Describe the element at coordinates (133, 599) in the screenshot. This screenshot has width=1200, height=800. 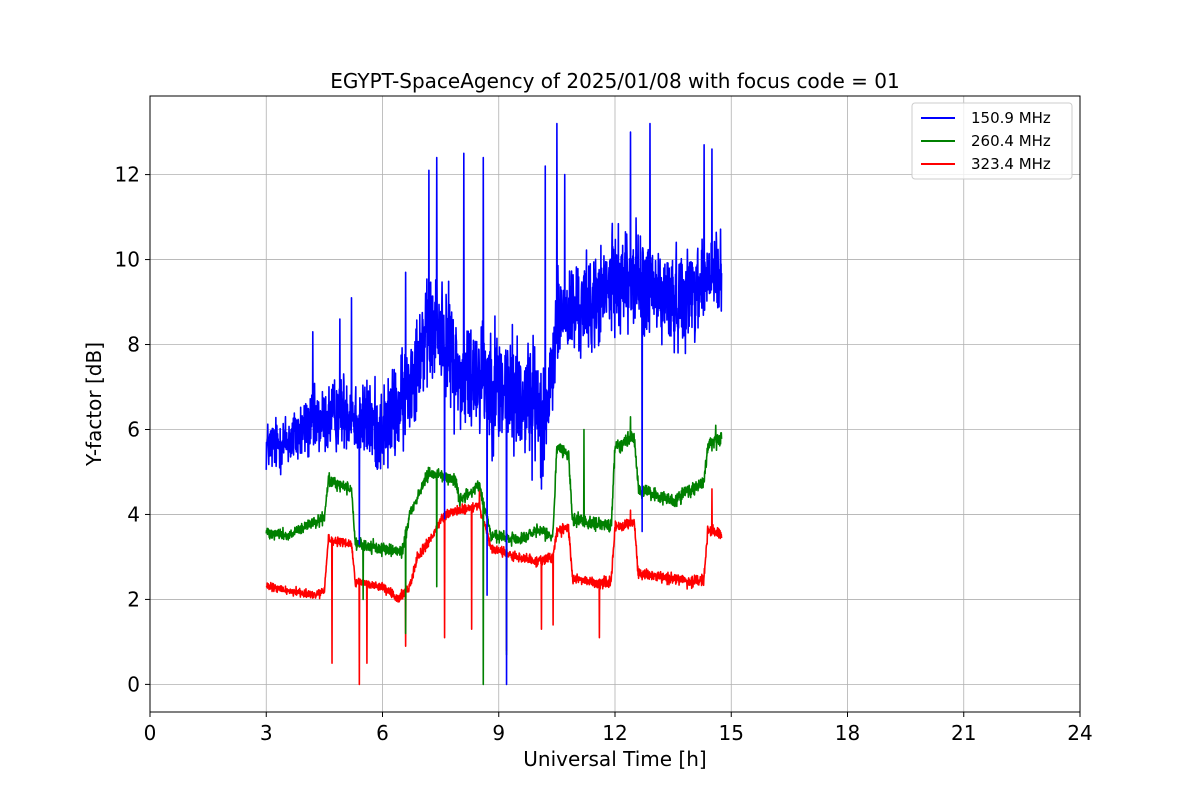
I see `y-tick-label: 2` at that location.